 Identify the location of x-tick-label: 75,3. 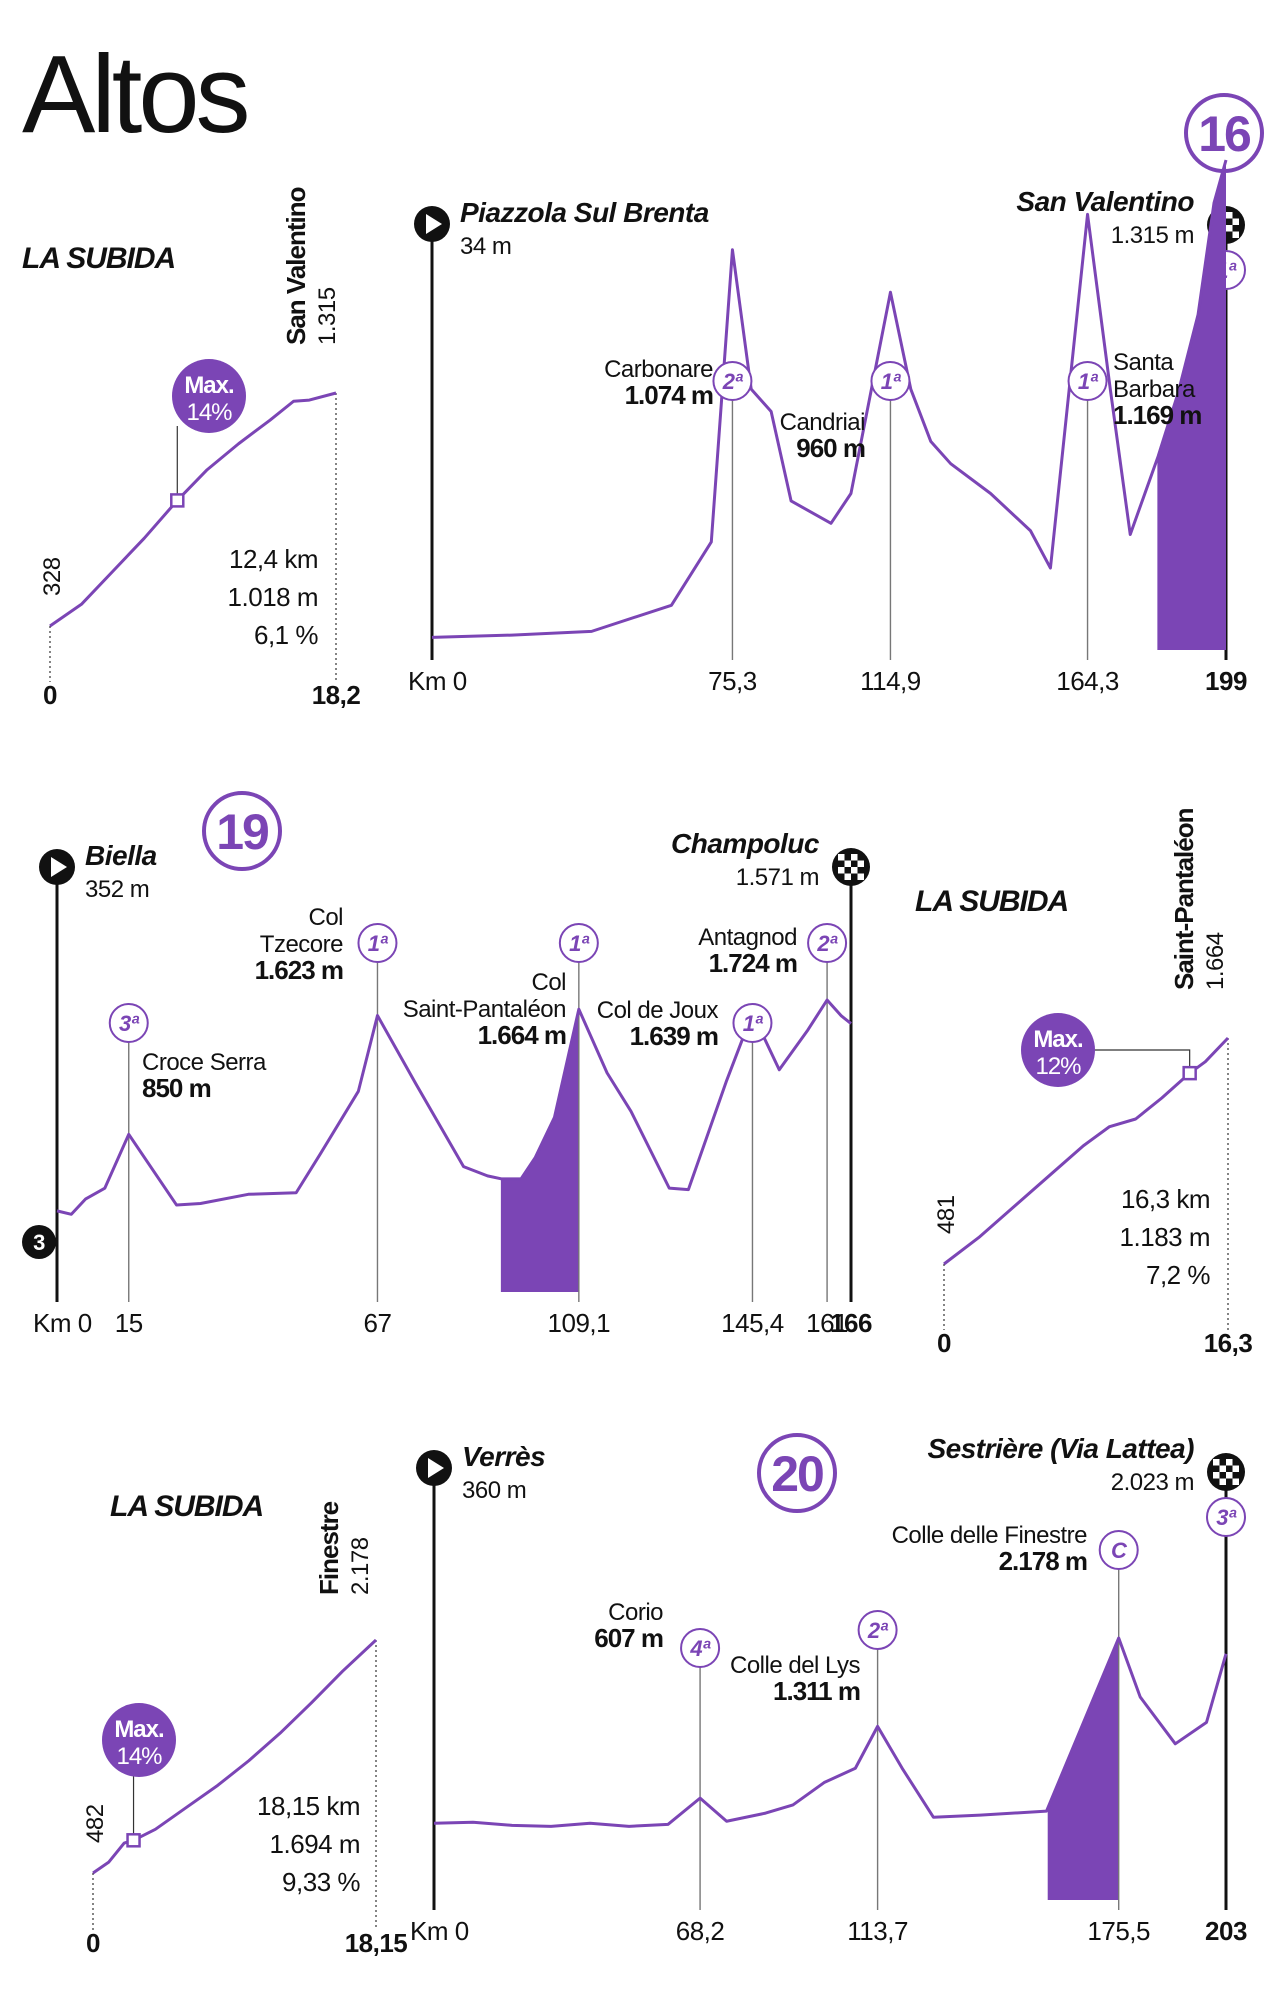
(732, 681).